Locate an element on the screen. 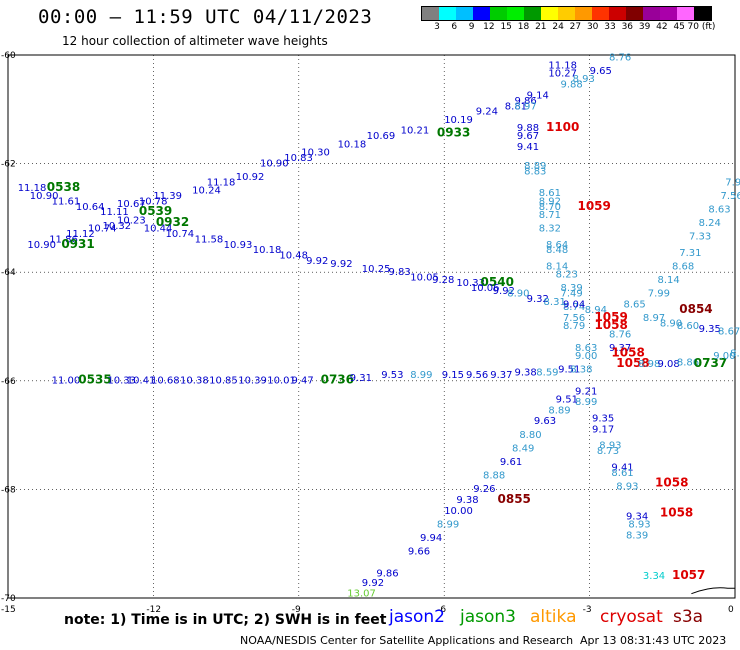 The height and width of the screenshot is (650, 740). wave-height-label: 7.49 is located at coordinates (572, 294).